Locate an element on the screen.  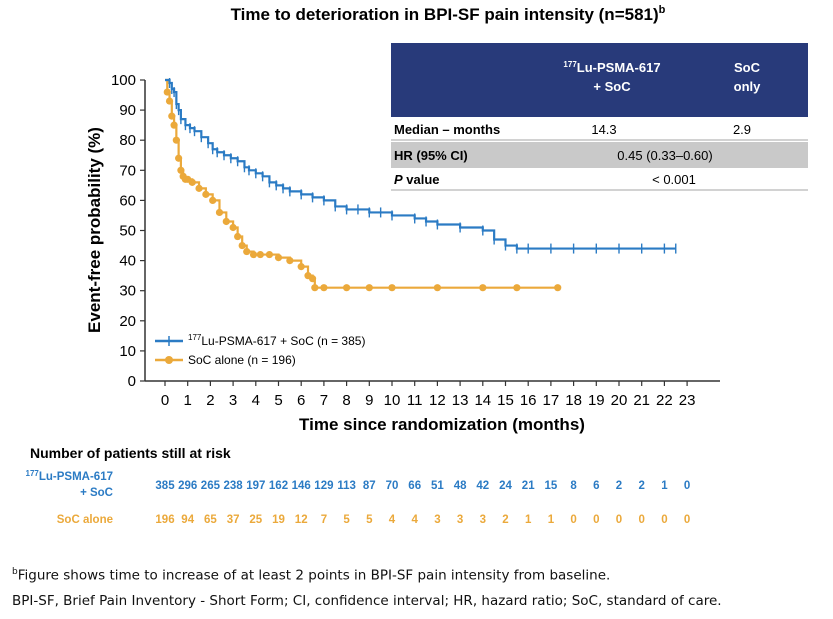
at-risk-soc-value: 196 is located at coordinates (164, 520).